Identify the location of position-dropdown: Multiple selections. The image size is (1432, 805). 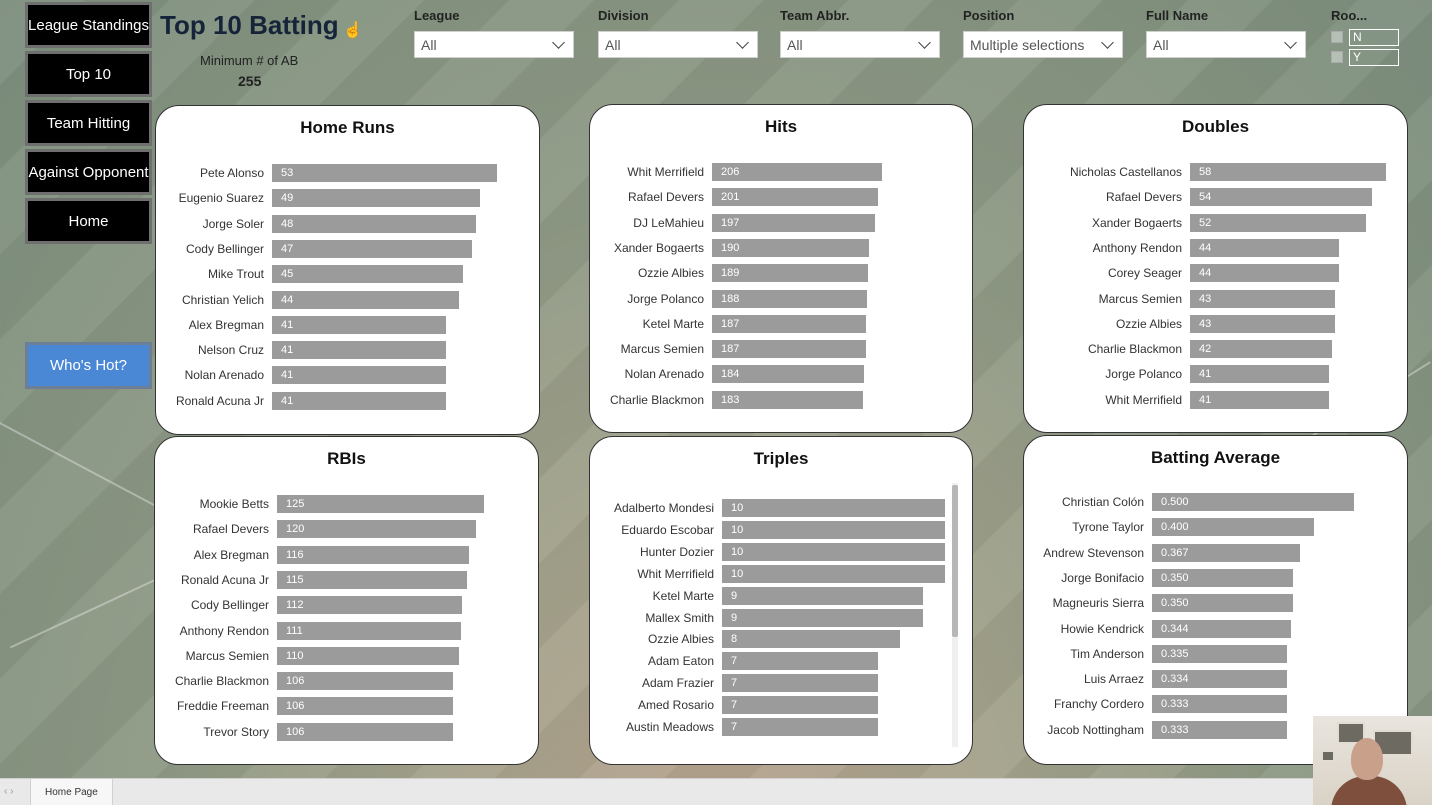
(1043, 44).